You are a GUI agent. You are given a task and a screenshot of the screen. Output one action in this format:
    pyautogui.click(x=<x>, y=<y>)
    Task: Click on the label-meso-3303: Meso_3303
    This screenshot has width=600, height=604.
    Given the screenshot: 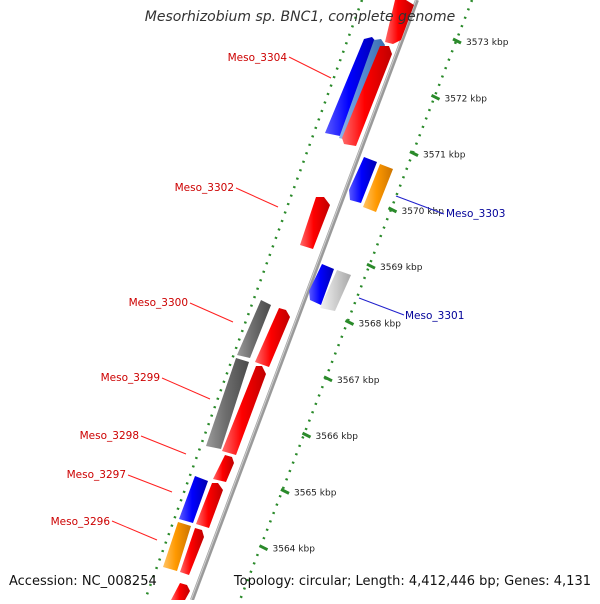 What is the action you would take?
    pyautogui.click(x=475, y=214)
    